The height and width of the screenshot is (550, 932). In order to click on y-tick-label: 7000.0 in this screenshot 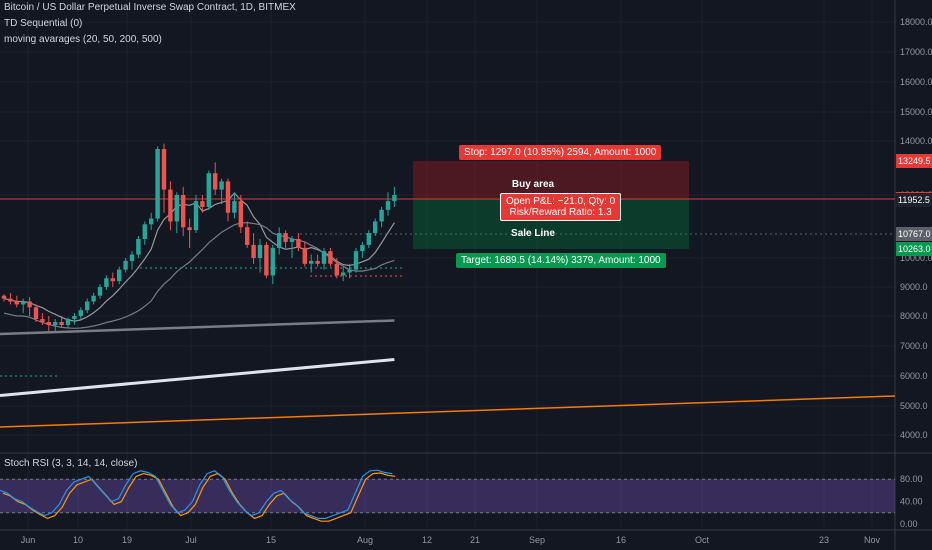, I will do `click(914, 346)`.